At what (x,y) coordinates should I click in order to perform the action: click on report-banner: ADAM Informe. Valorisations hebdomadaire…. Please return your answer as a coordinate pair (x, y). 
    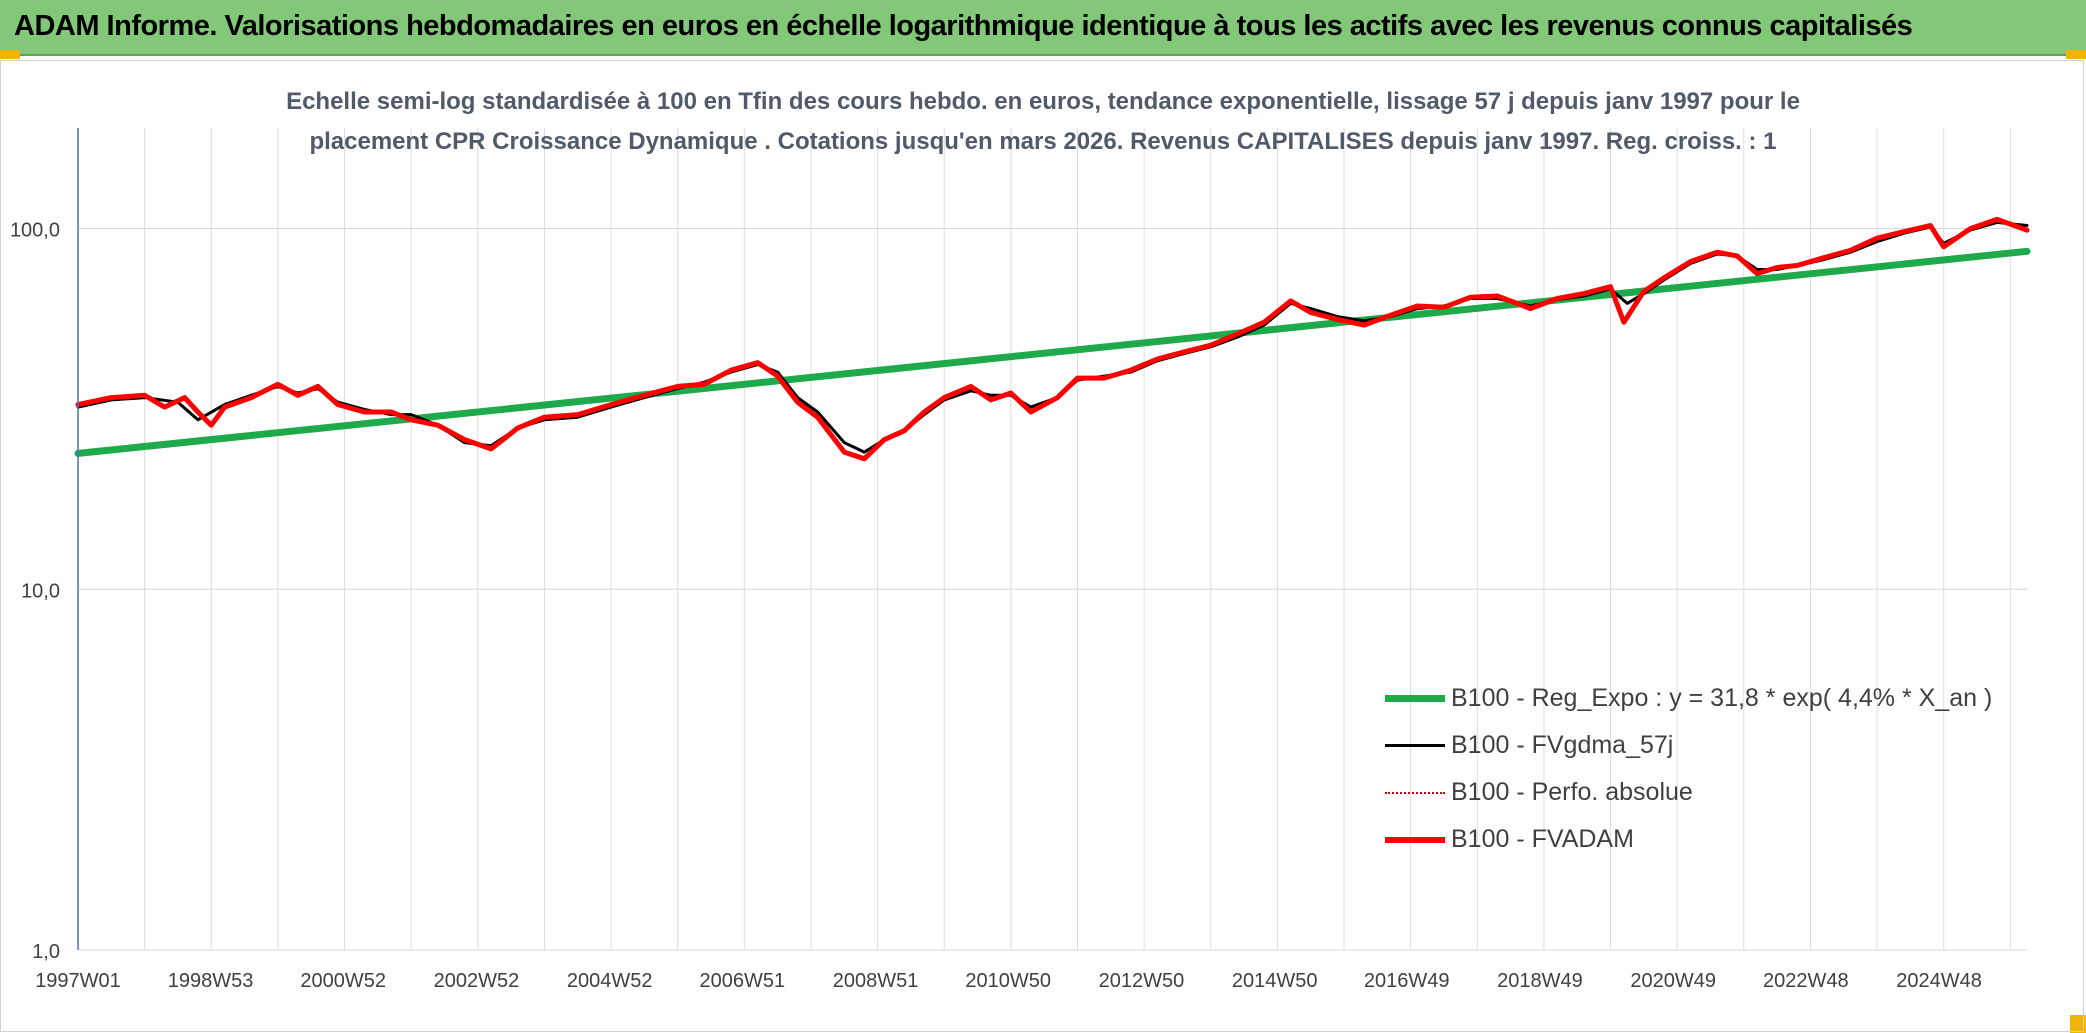
    Looking at the image, I should click on (1043, 28).